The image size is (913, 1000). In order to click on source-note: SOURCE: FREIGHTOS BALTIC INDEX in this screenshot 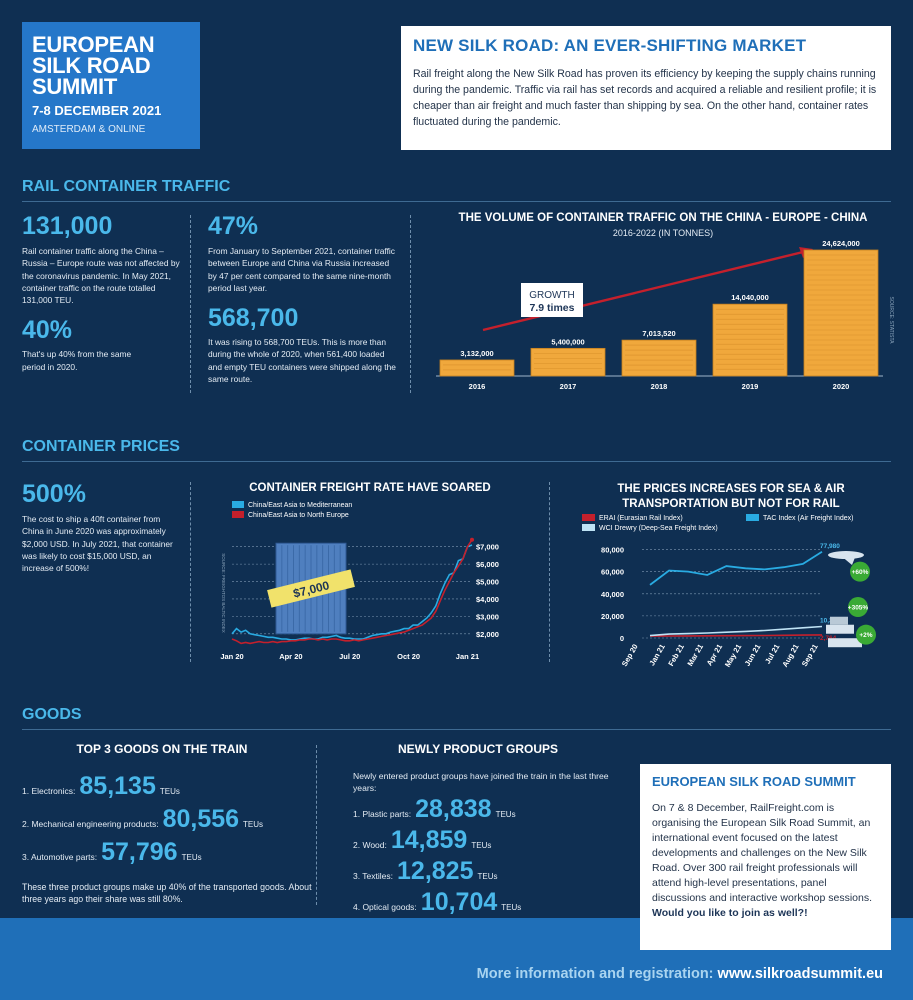, I will do `click(223, 593)`.